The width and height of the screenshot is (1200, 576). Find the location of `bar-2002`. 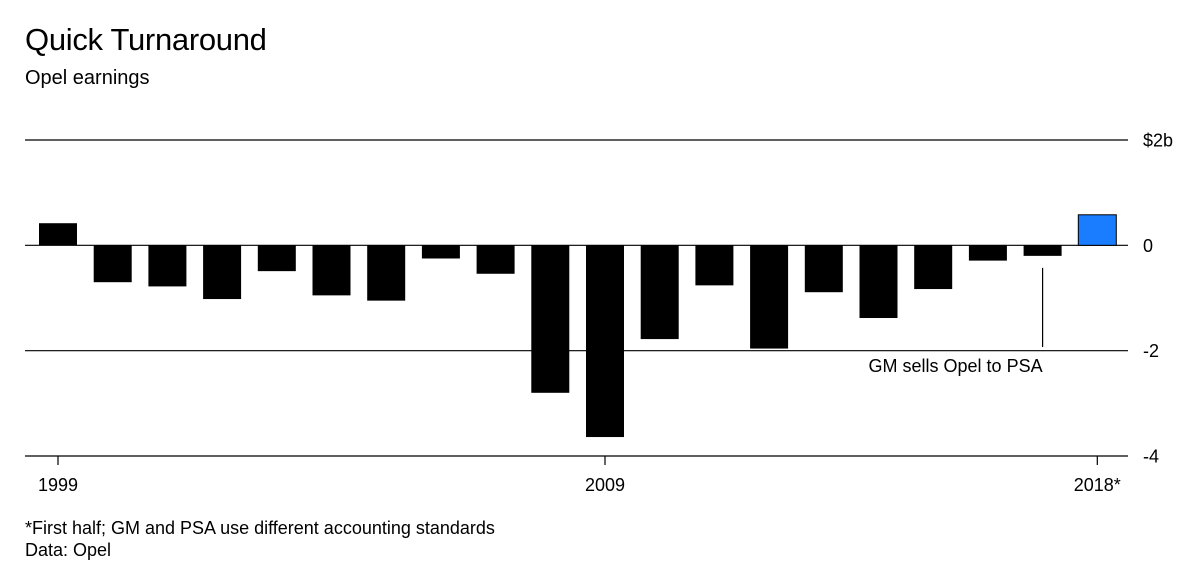

bar-2002 is located at coordinates (222, 272).